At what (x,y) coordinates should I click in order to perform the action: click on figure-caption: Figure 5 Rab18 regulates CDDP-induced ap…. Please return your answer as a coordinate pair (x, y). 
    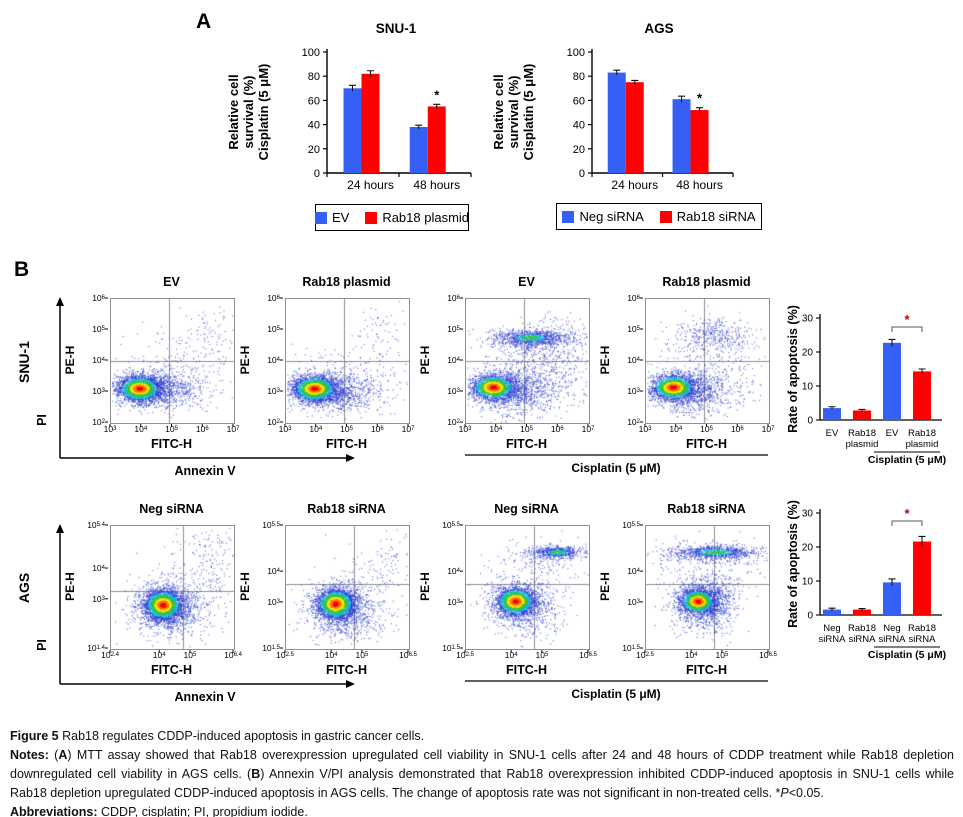
    Looking at the image, I should click on (482, 772).